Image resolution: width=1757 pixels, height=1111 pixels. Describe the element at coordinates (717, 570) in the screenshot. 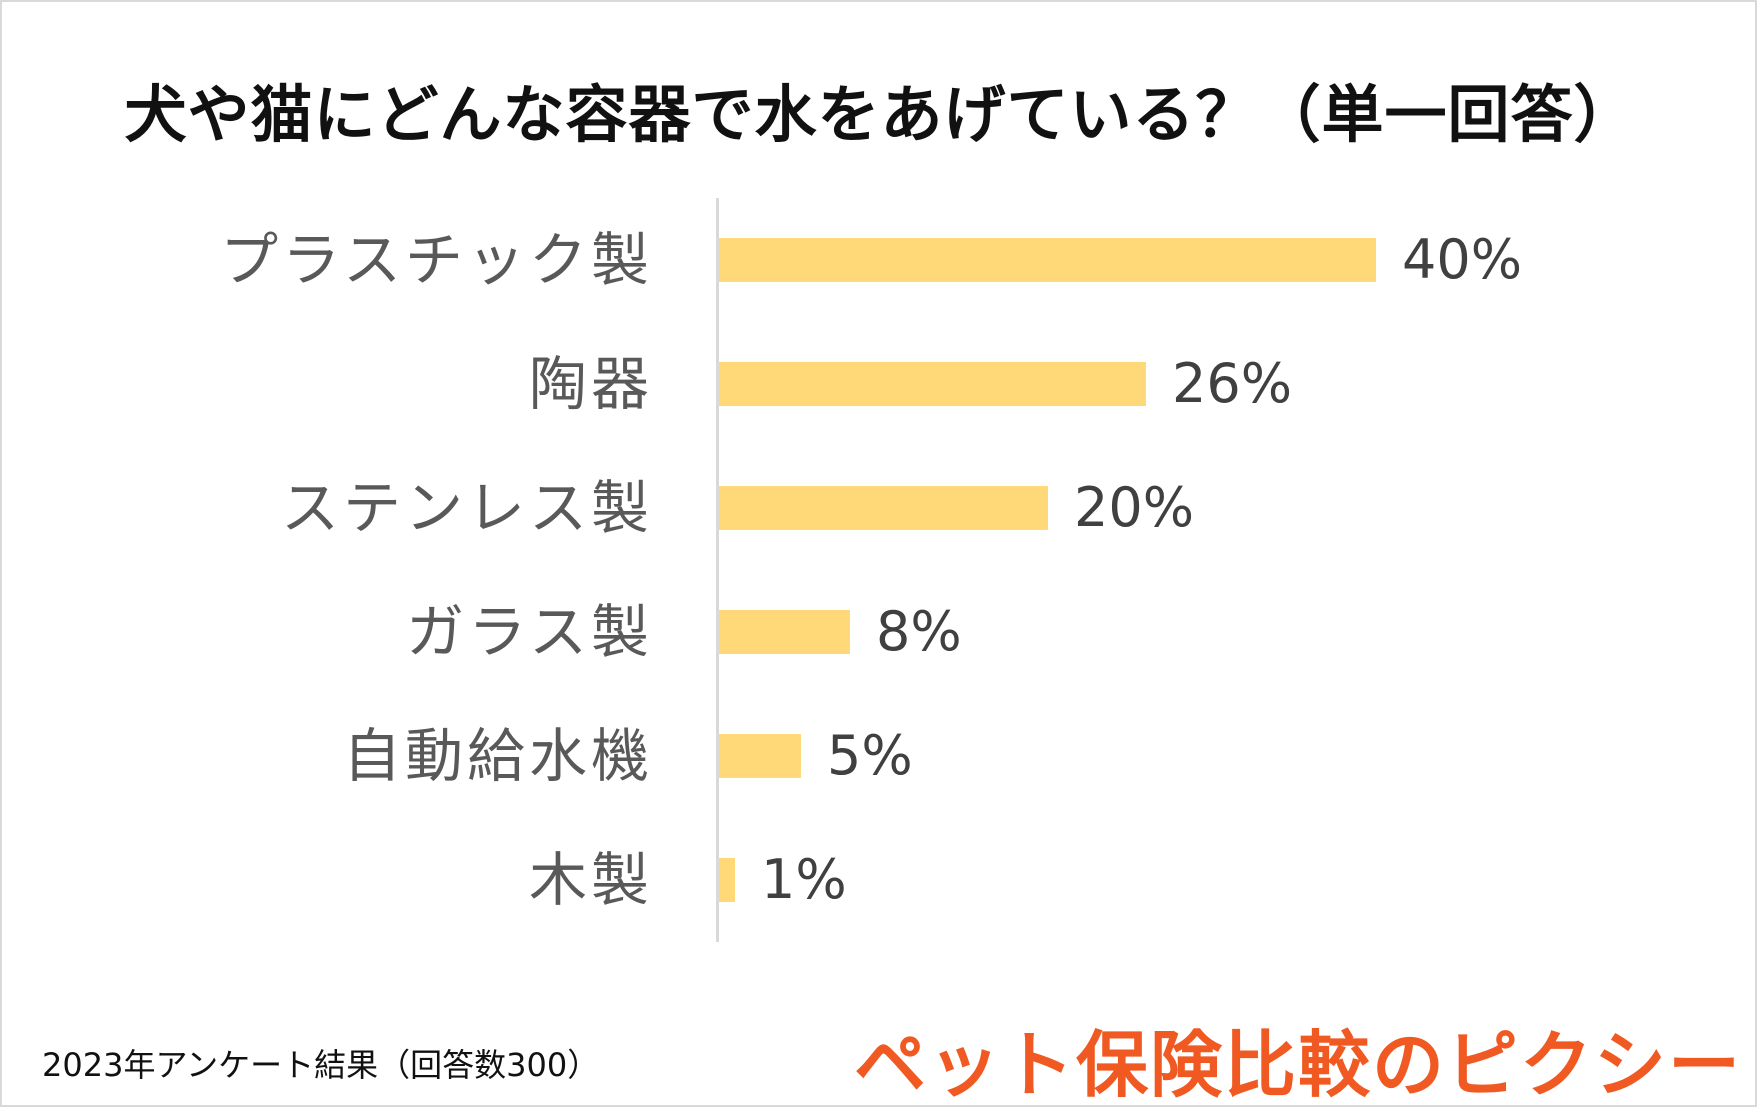

I see `y-axis-line` at that location.